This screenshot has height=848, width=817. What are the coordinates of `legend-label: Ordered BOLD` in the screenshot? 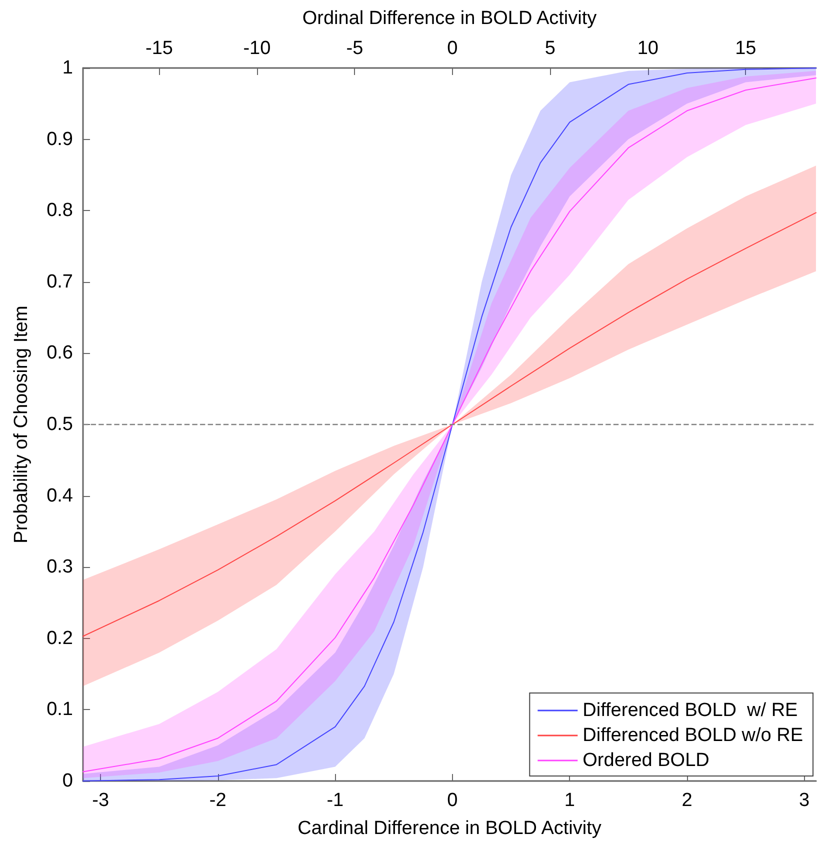 It's located at (646, 760).